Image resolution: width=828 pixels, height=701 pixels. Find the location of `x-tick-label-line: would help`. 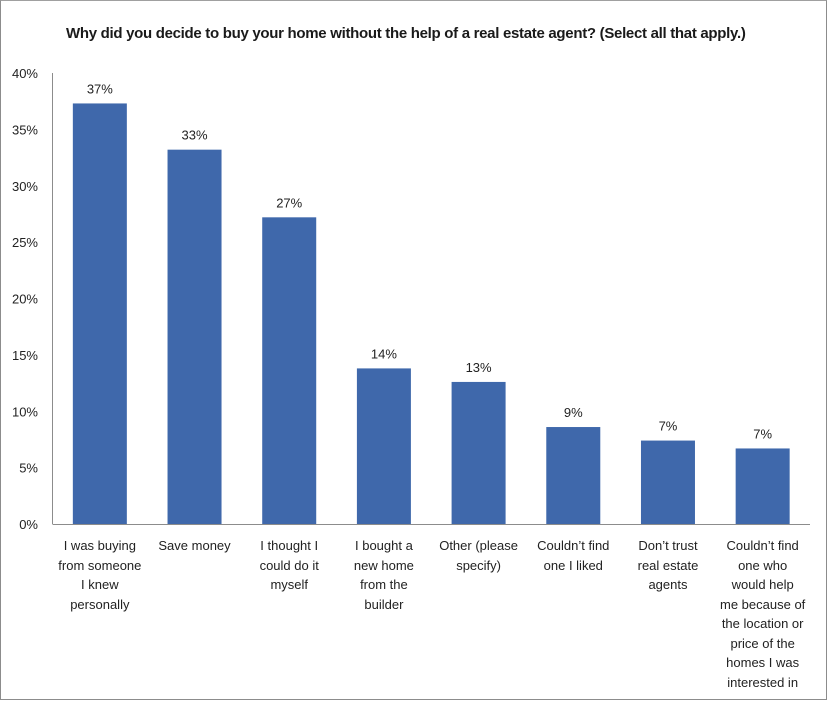

x-tick-label-line: would help is located at coordinates (762, 584).